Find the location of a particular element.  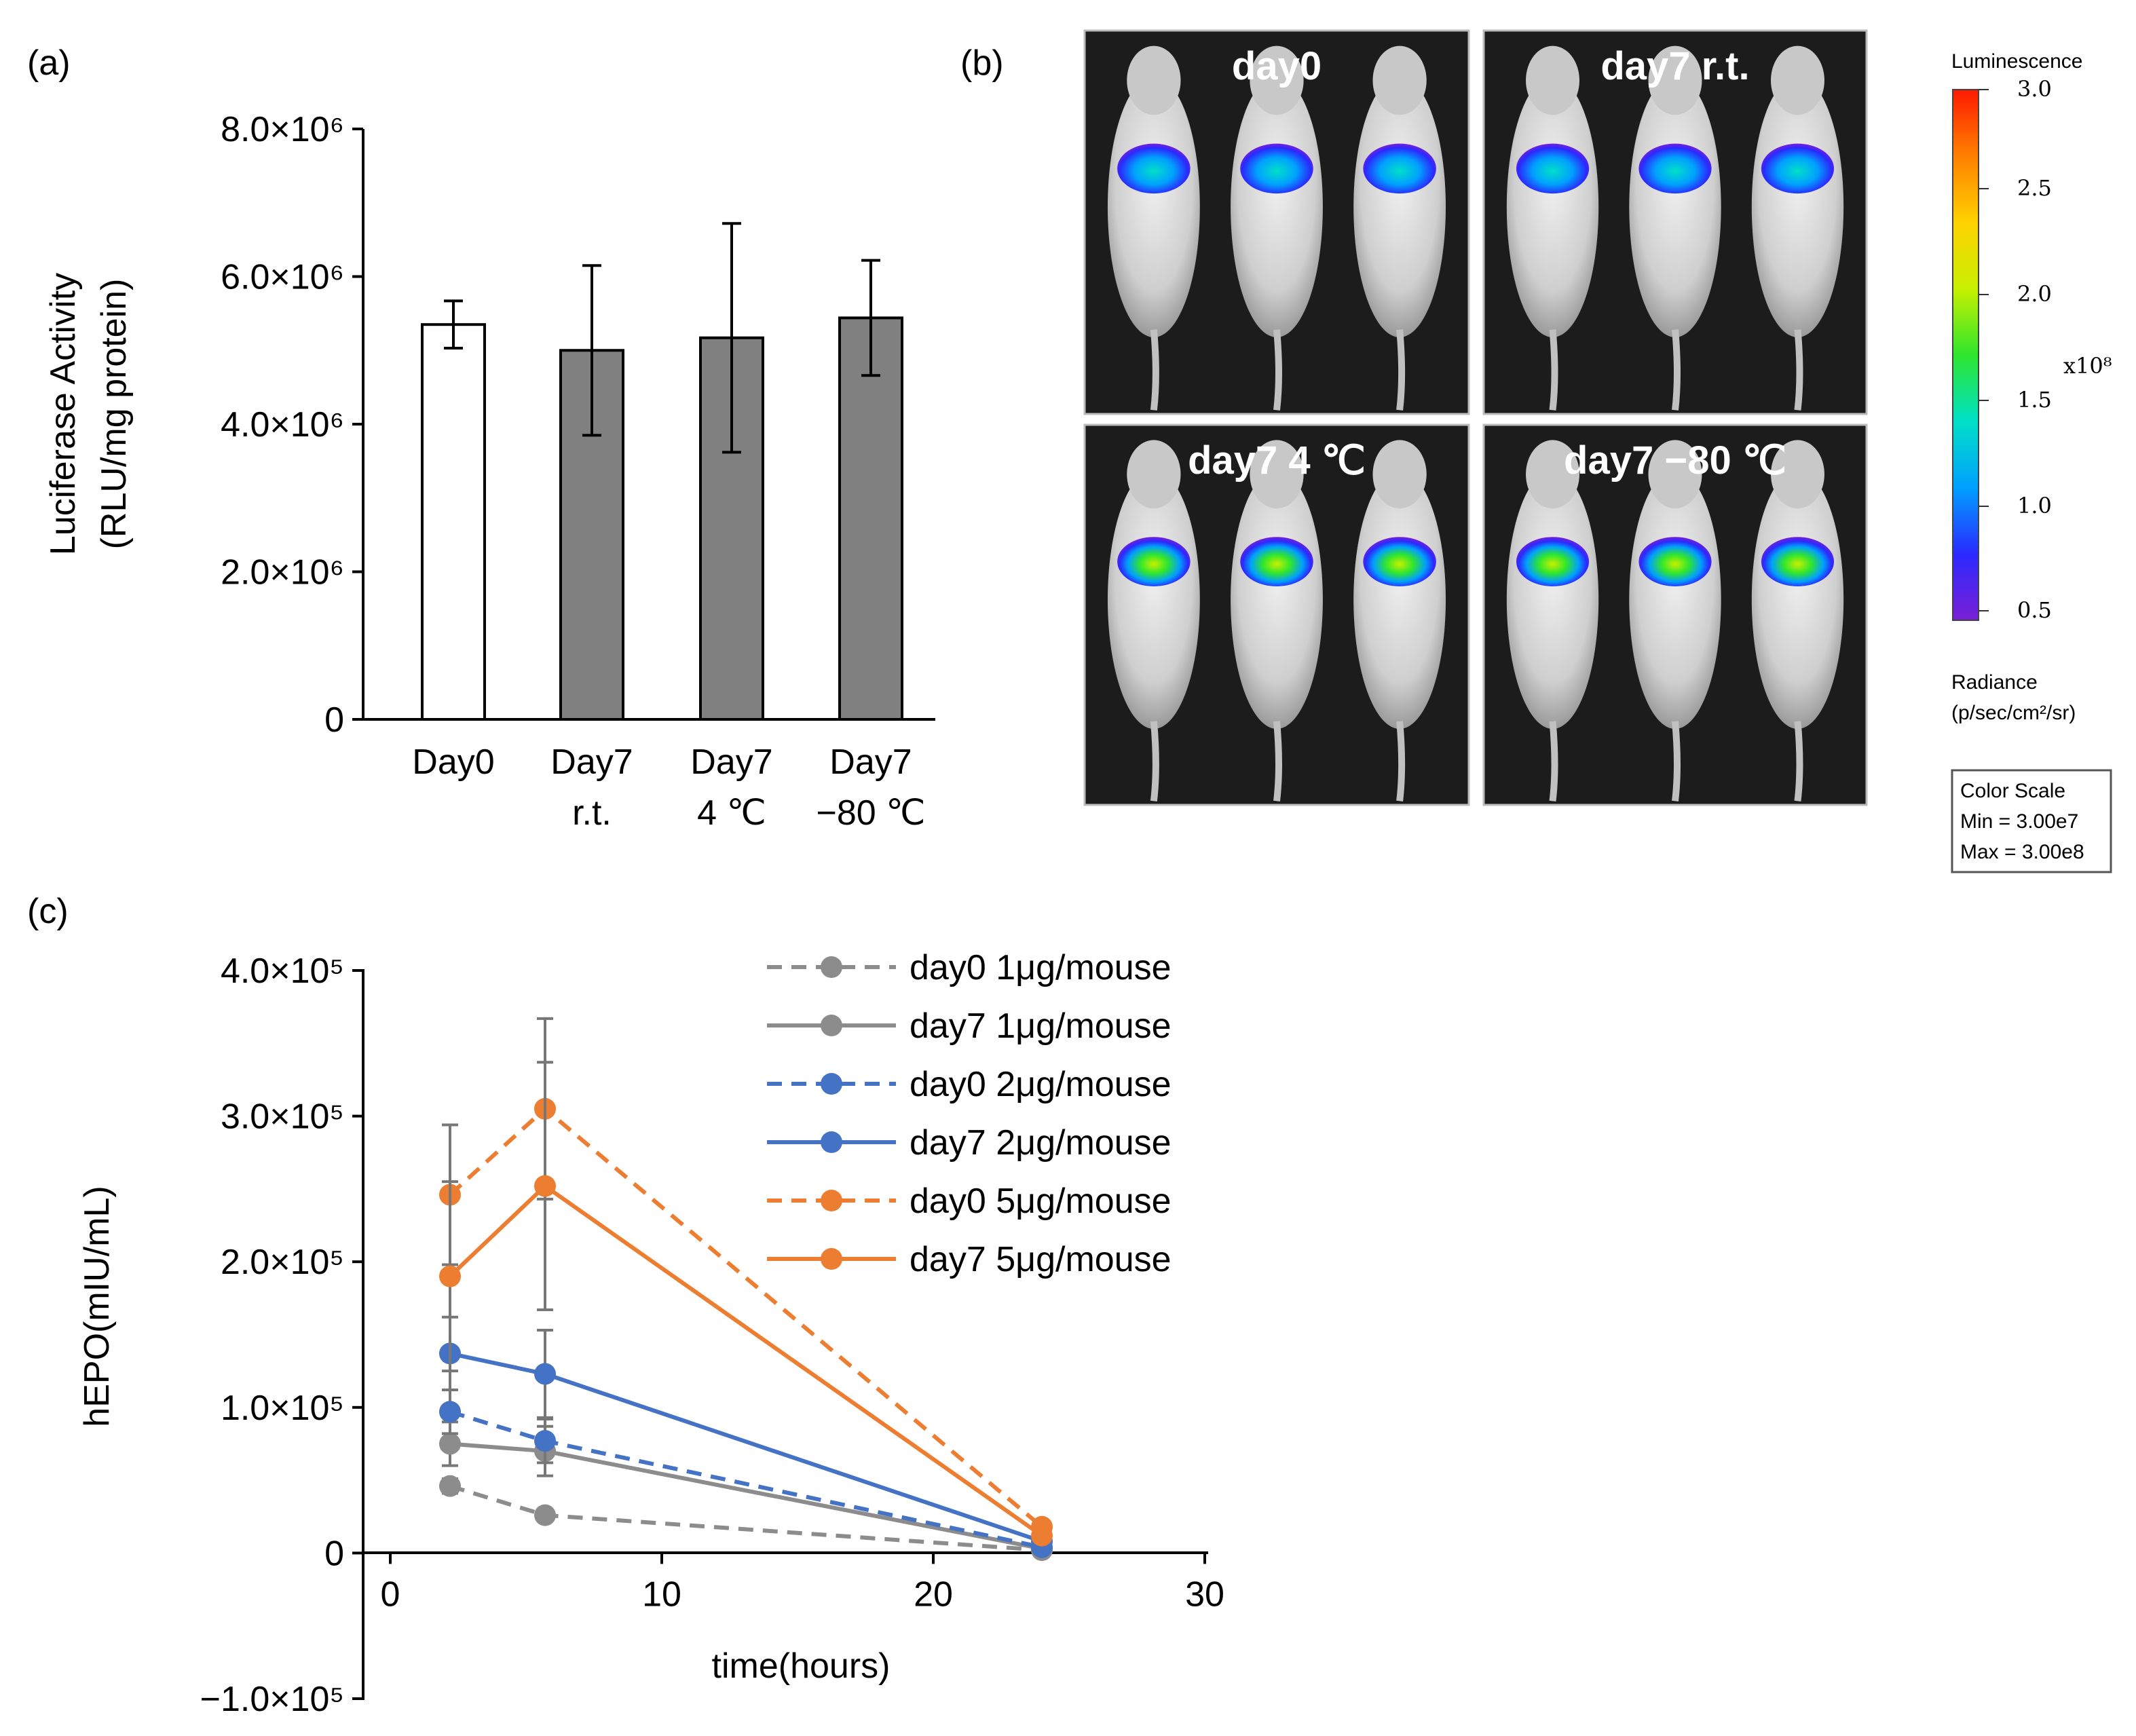

c-legend-label: day0 5μg/mouse is located at coordinates (1041, 1201).